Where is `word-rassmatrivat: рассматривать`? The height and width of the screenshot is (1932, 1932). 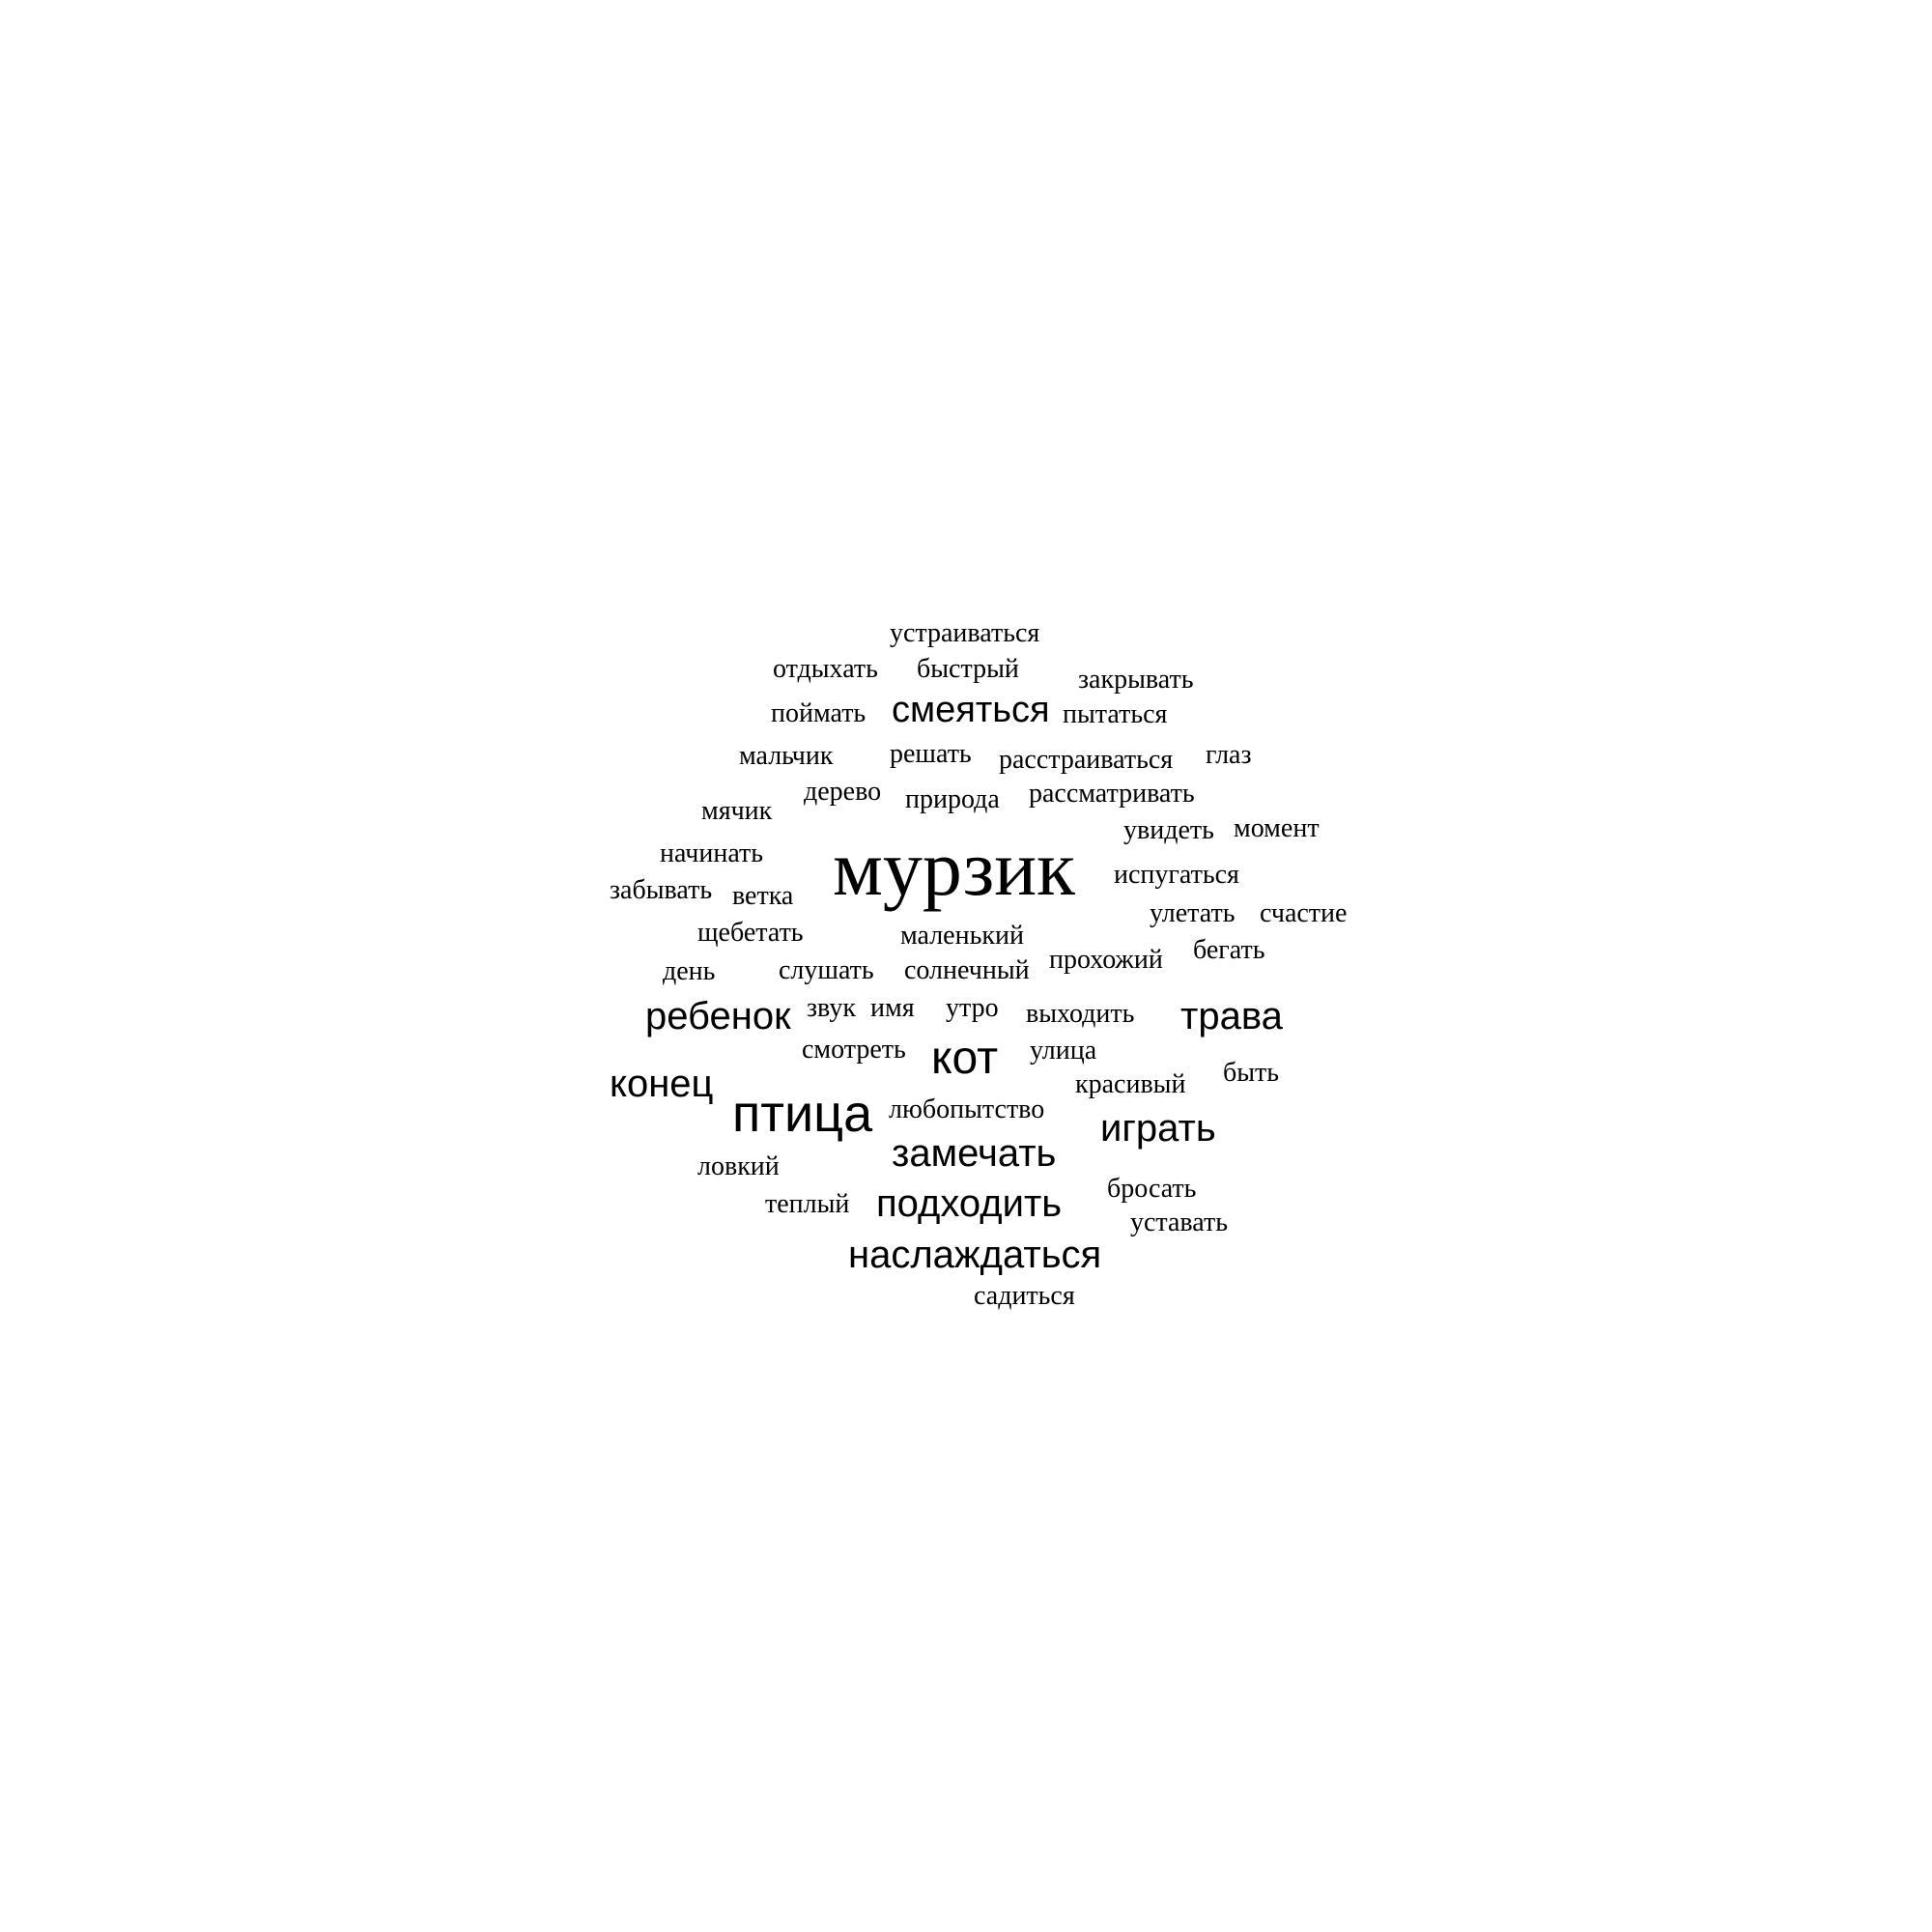 word-rassmatrivat: рассматривать is located at coordinates (1112, 794).